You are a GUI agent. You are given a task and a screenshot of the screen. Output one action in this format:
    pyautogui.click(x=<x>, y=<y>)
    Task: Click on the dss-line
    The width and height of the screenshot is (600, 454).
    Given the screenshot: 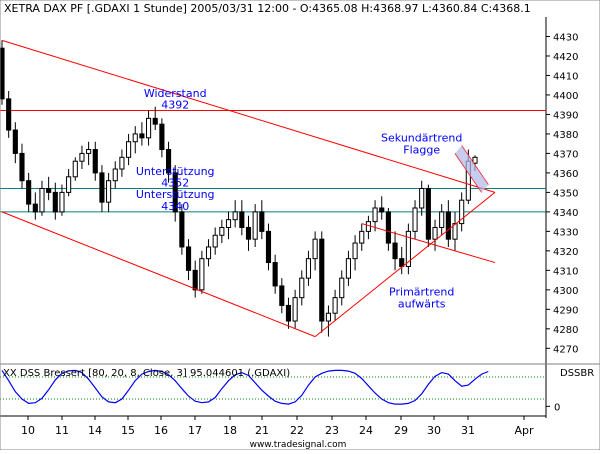 What is the action you would take?
    pyautogui.click(x=245, y=387)
    